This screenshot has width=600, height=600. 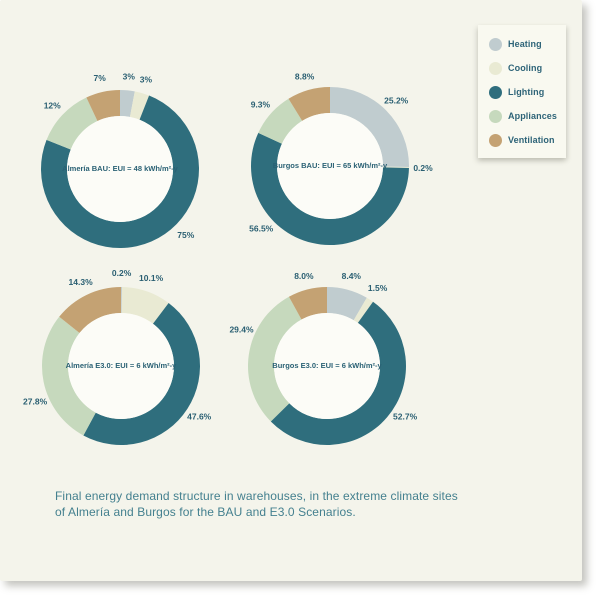 What do you see at coordinates (531, 140) in the screenshot?
I see `legend-label: Ventilation` at bounding box center [531, 140].